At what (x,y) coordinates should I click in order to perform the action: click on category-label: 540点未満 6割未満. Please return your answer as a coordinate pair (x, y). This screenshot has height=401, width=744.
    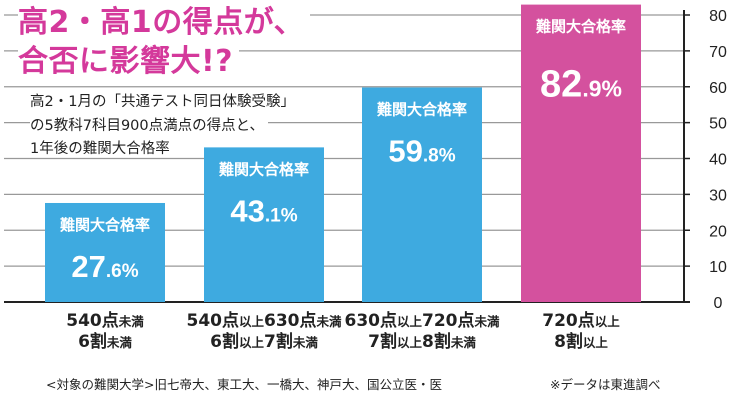
    Looking at the image, I should click on (105, 331).